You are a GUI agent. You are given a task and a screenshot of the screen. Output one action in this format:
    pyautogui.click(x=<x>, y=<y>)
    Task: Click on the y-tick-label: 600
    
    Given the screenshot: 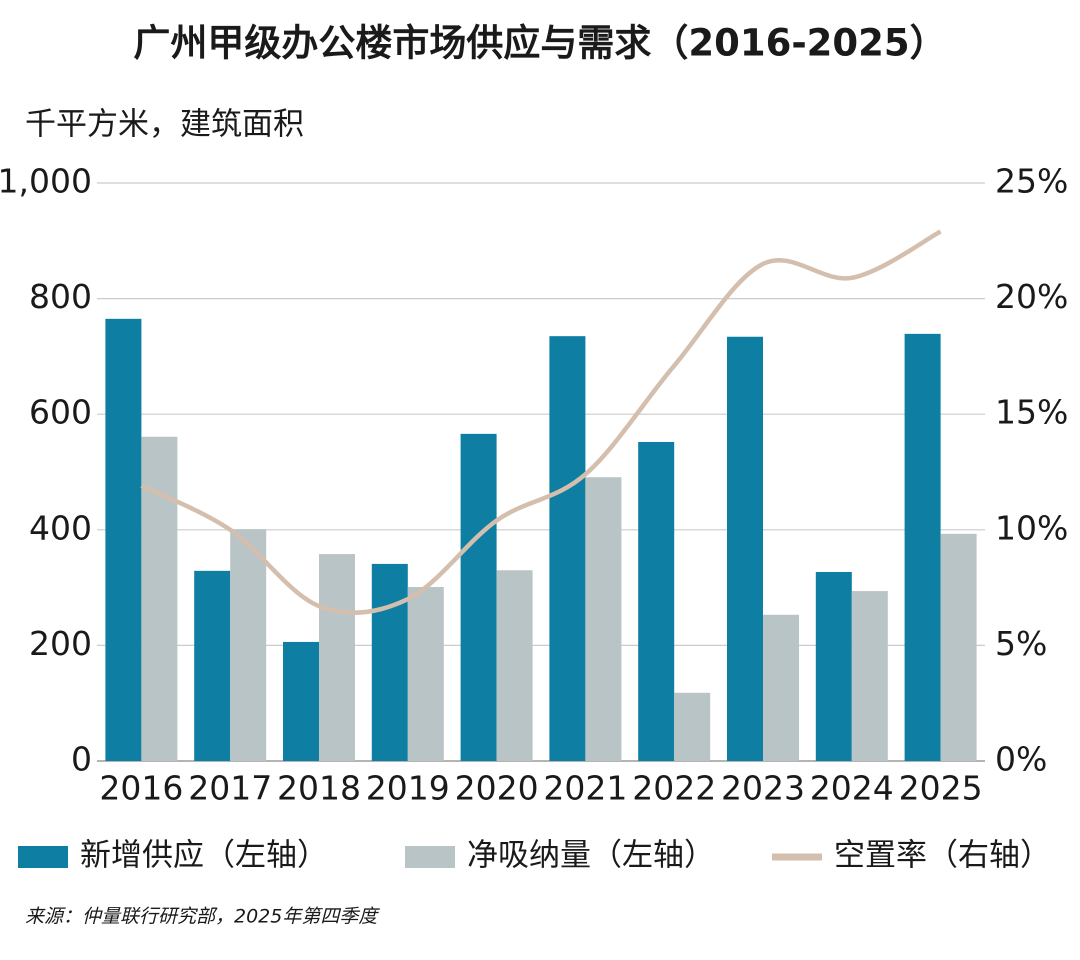 What is the action you would take?
    pyautogui.click(x=60, y=412)
    